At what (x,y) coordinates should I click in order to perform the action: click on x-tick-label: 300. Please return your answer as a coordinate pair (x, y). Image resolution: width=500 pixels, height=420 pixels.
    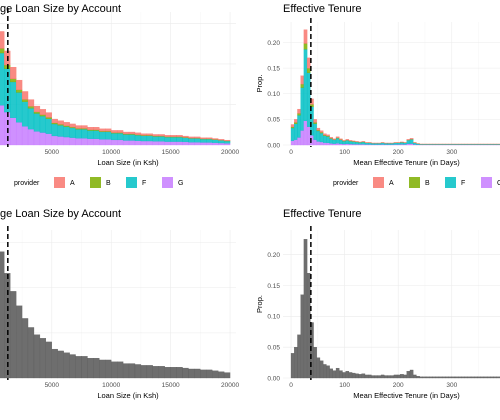
    Looking at the image, I should click on (451, 152).